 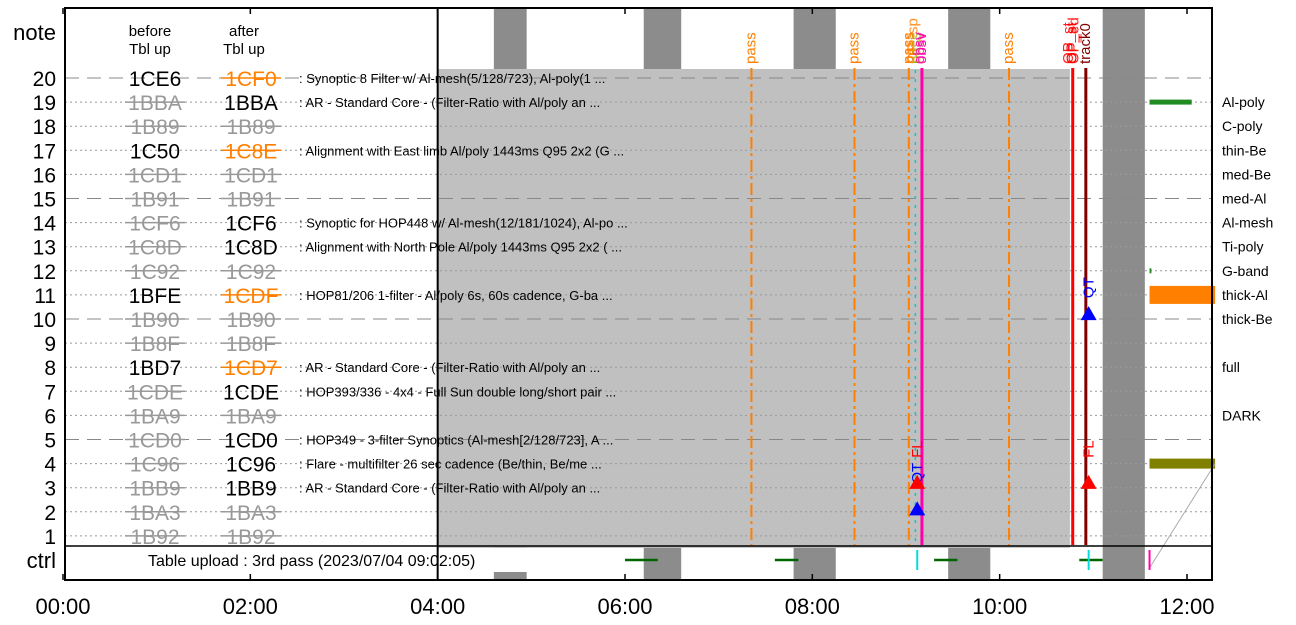 I want to click on event-overlay-label: OP_ed, so click(x=1074, y=40).